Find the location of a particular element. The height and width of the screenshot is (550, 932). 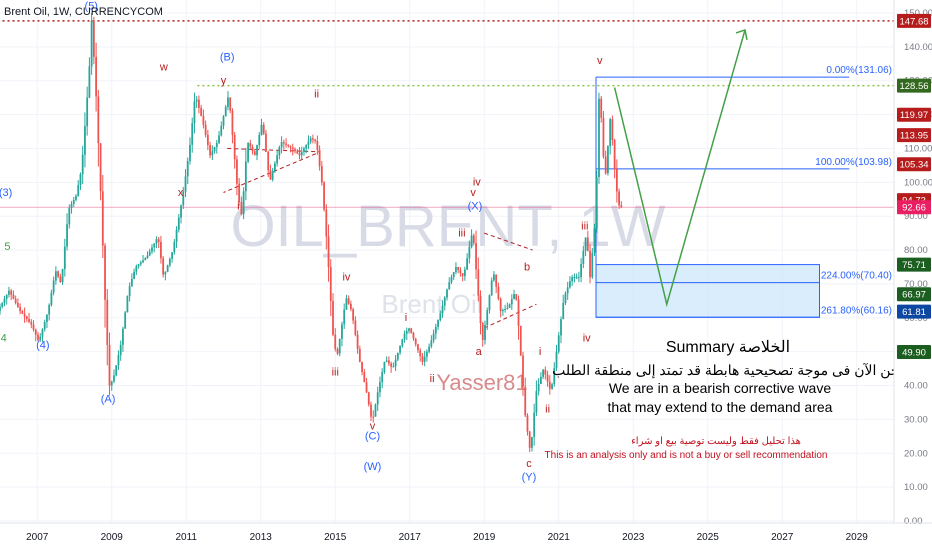

wave-label: (4) is located at coordinates (42, 345).